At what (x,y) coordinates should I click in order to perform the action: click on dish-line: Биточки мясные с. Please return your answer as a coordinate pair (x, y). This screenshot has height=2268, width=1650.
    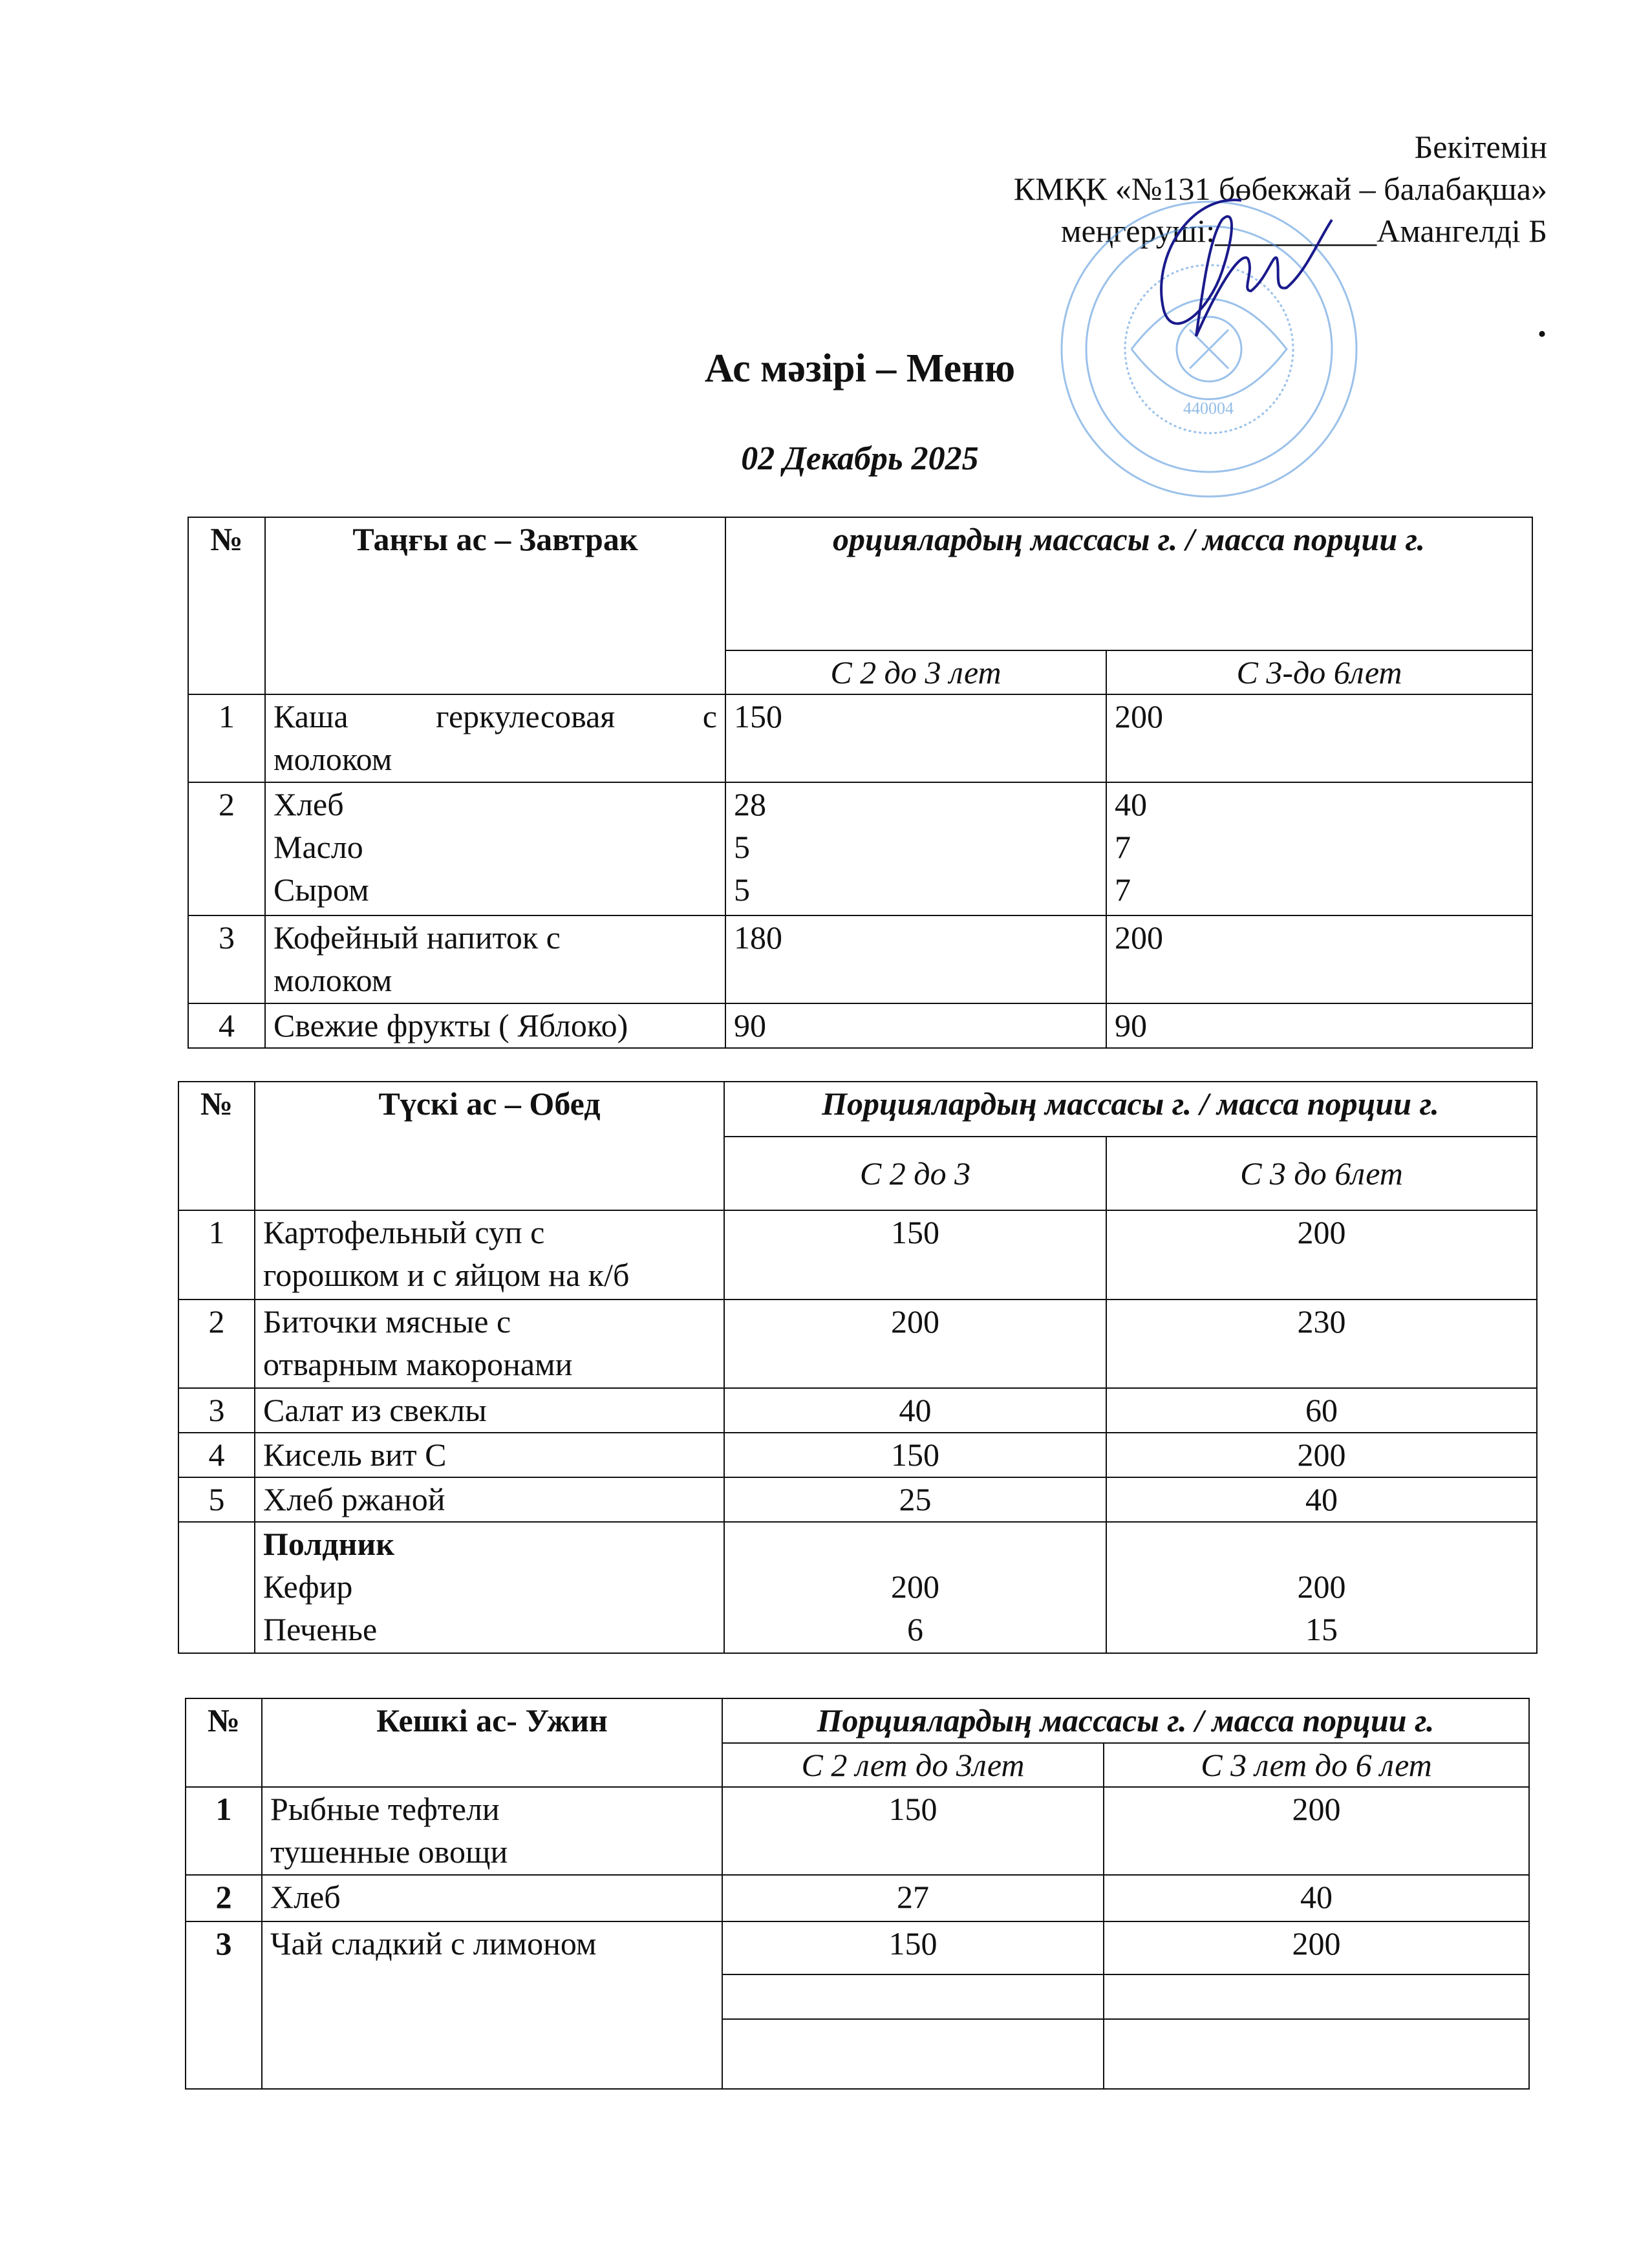
    Looking at the image, I should click on (387, 1321).